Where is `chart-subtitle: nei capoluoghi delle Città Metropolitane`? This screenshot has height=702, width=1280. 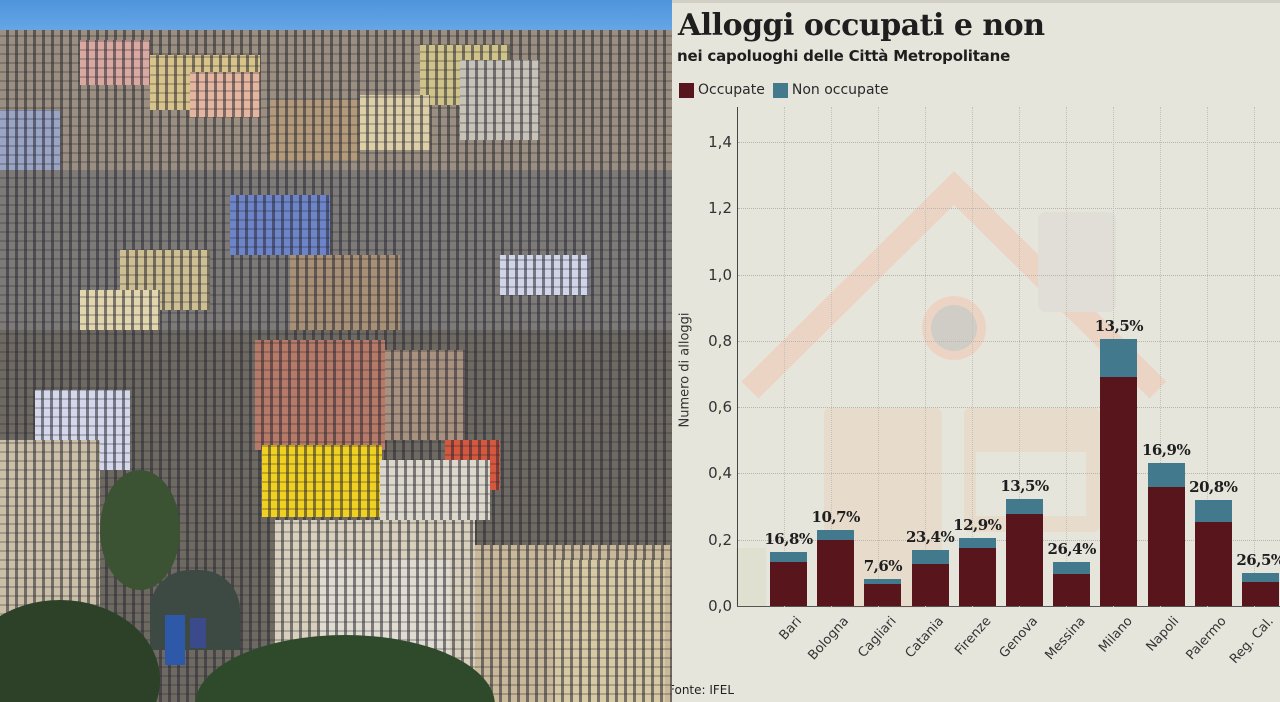 chart-subtitle: nei capoluoghi delle Città Metropolitane is located at coordinates (844, 56).